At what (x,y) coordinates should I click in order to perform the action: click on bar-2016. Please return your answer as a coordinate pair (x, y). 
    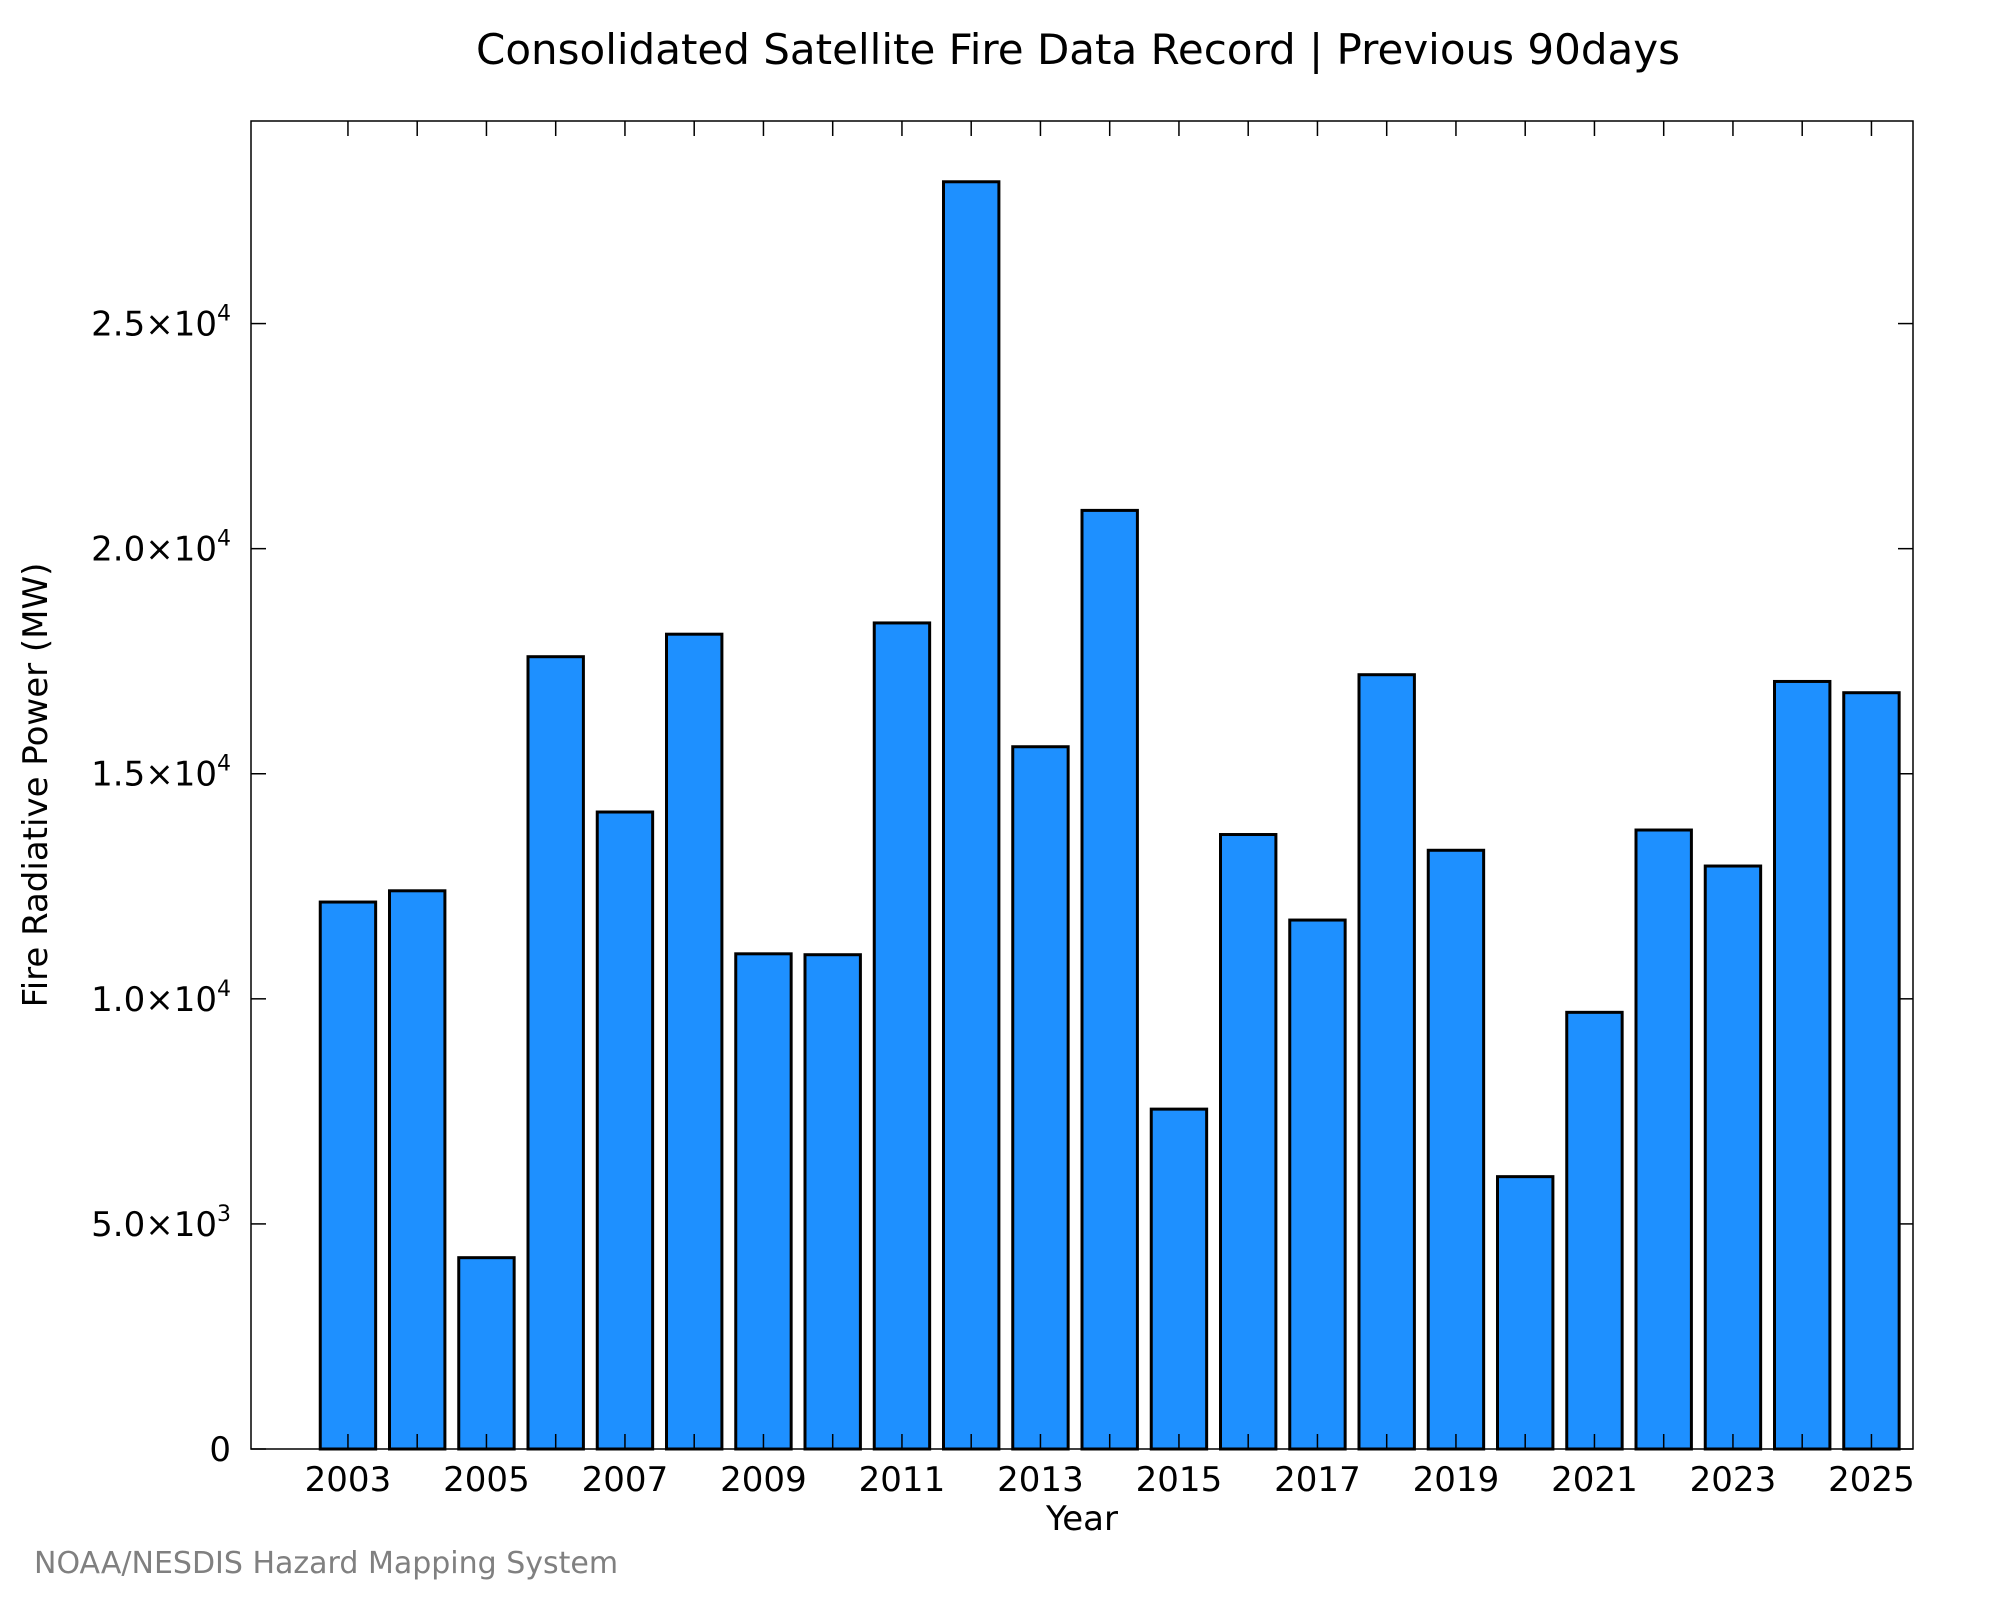
    Looking at the image, I should click on (1248, 1142).